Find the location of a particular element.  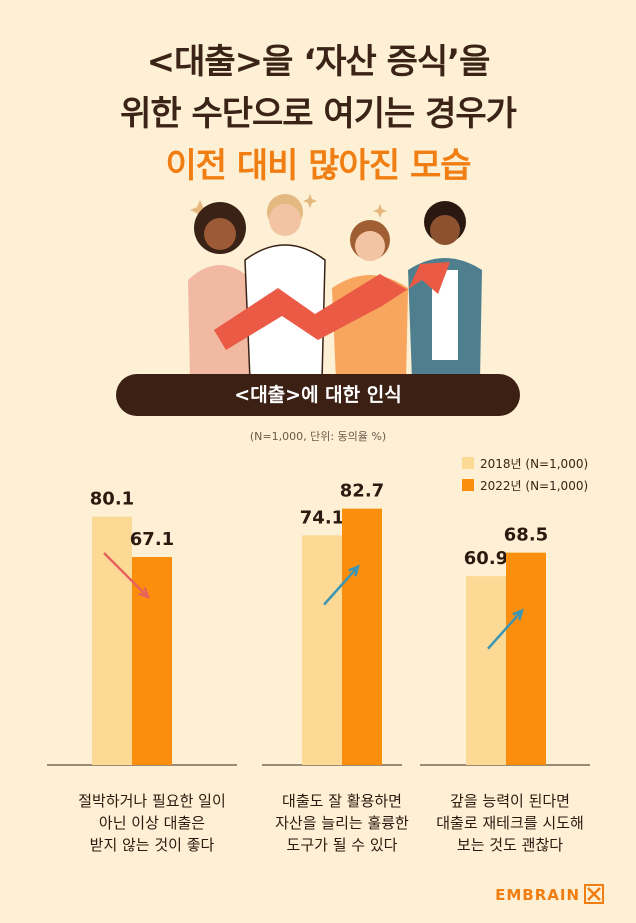

value-label-2022-cat-2: 82.7 is located at coordinates (362, 491).